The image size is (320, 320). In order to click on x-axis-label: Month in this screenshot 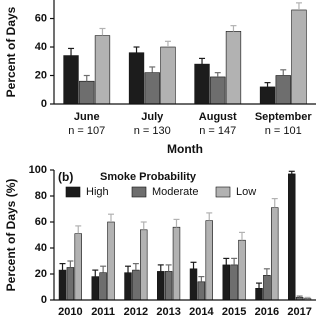, I will do `click(185, 149)`.